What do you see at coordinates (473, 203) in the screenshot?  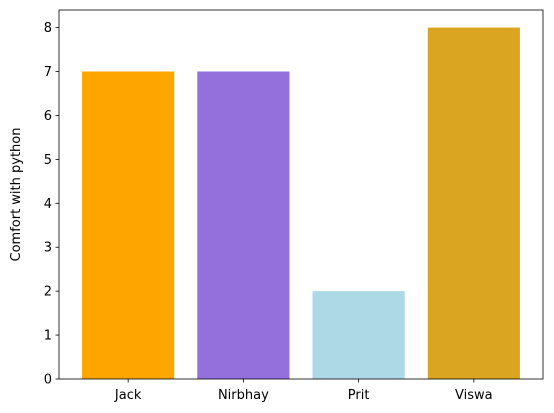 I see `bar-viswa` at bounding box center [473, 203].